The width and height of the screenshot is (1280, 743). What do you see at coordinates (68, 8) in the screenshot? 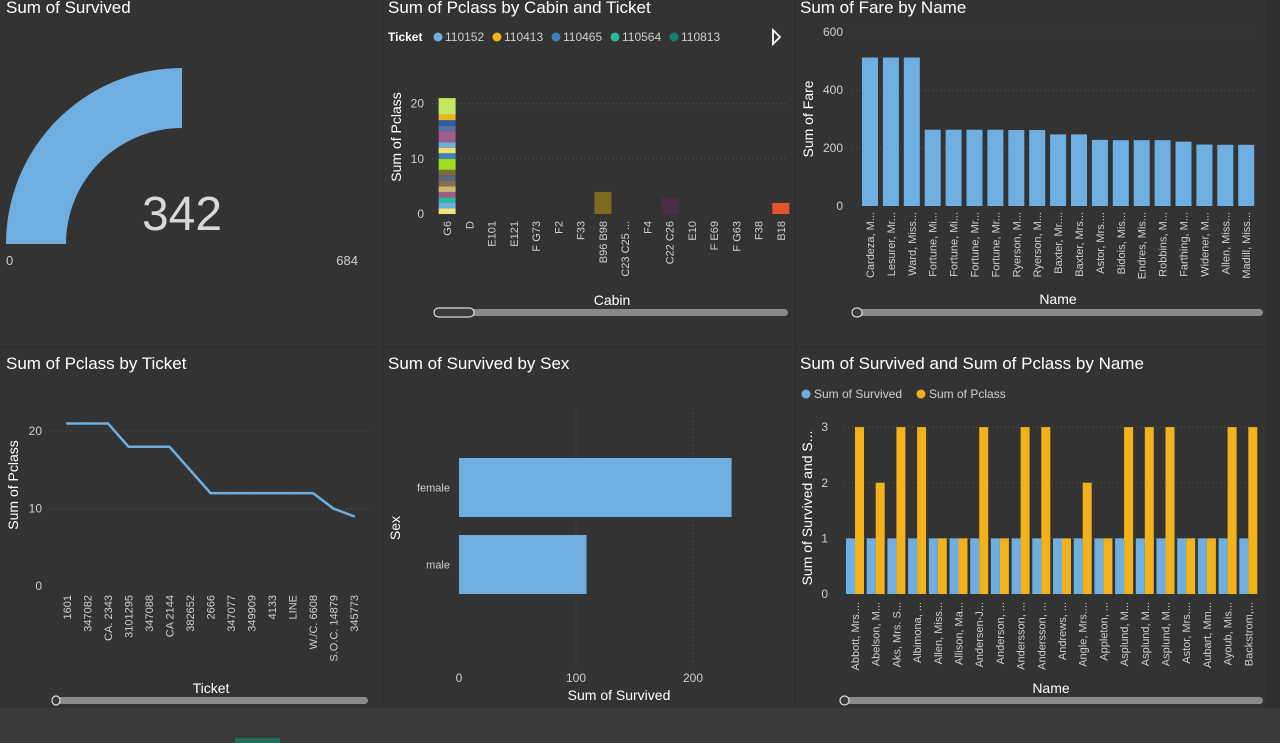
I see `chart-title: Sum of Survived` at bounding box center [68, 8].